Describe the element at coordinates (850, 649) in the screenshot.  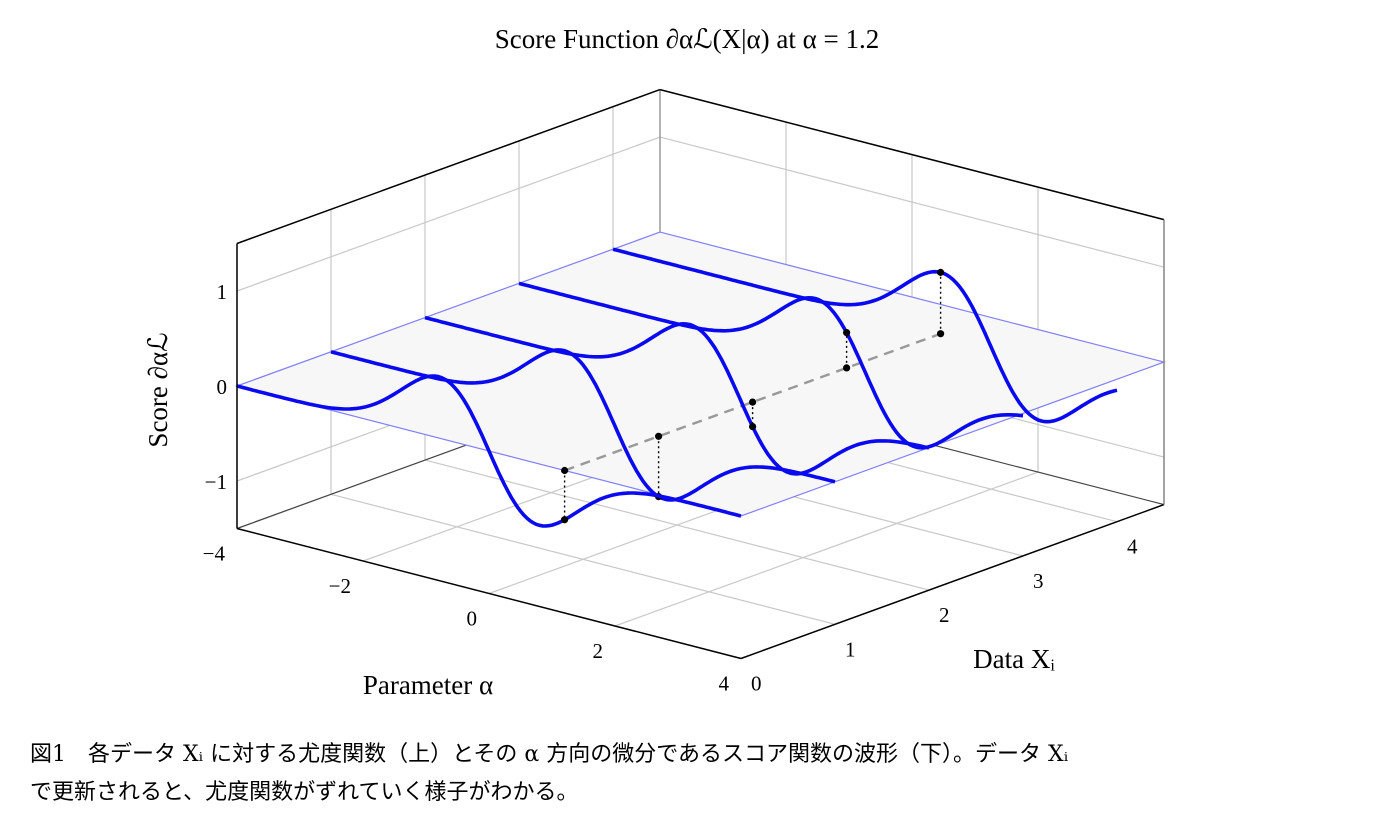
I see `data-tick-label: 1` at that location.